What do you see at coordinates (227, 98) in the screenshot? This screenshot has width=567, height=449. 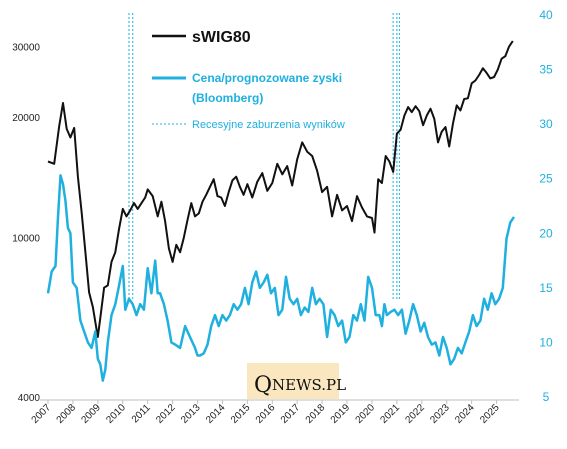 I see `legend-pe-label-line2: (Bloomberg)` at bounding box center [227, 98].